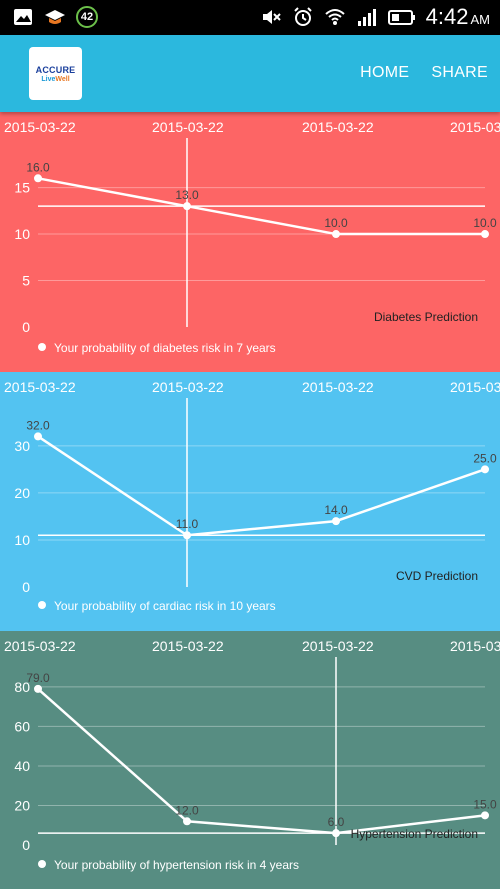 Image resolution: width=500 pixels, height=889 pixels. What do you see at coordinates (22, 687) in the screenshot?
I see `y-tick-label: 80` at bounding box center [22, 687].